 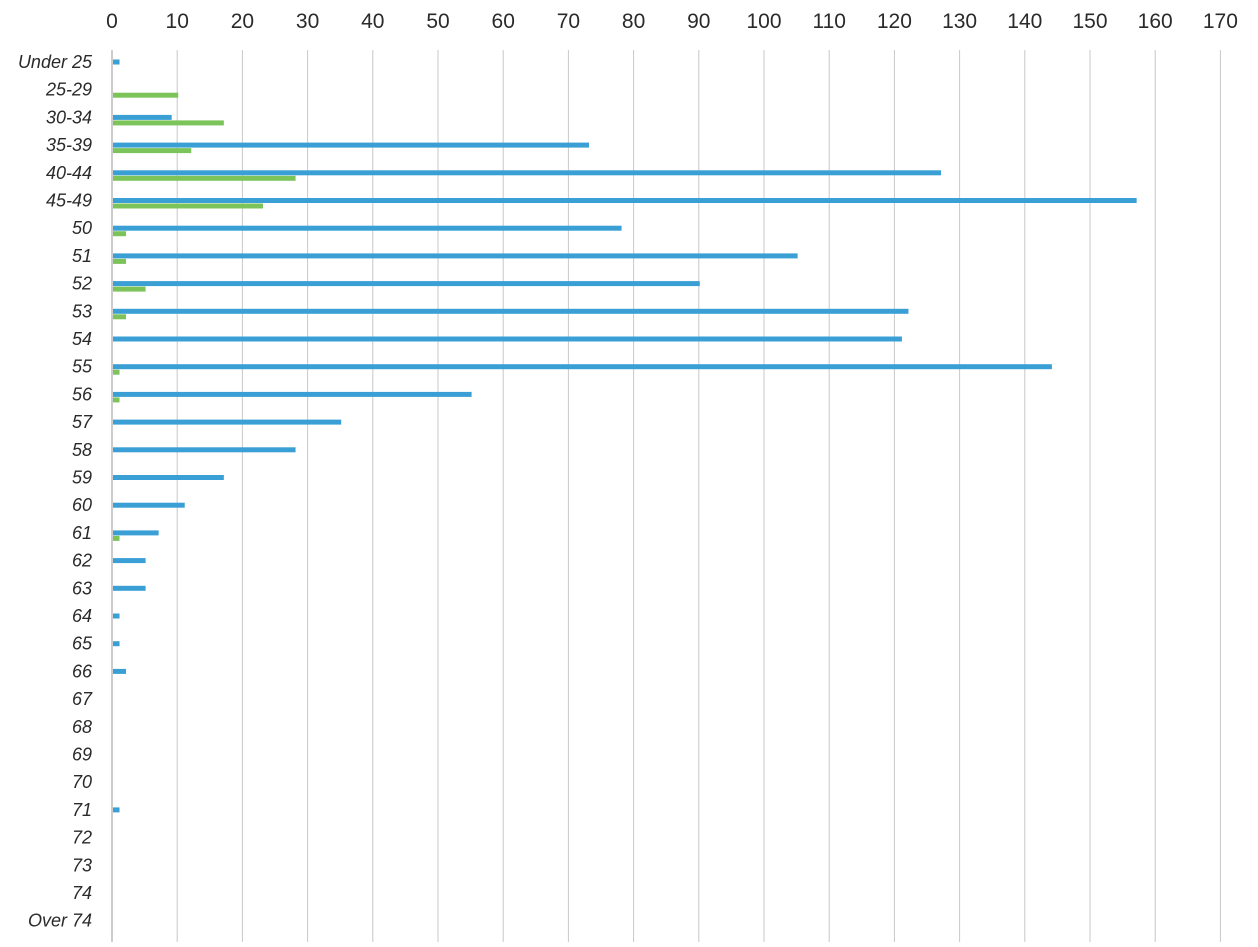 I want to click on x-tick-label: 70, so click(x=568, y=21).